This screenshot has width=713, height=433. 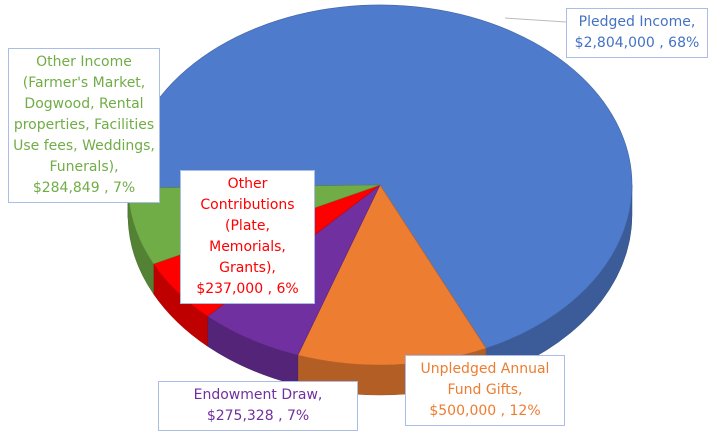 I want to click on label-value: $284,849 , 7%, so click(x=84, y=188).